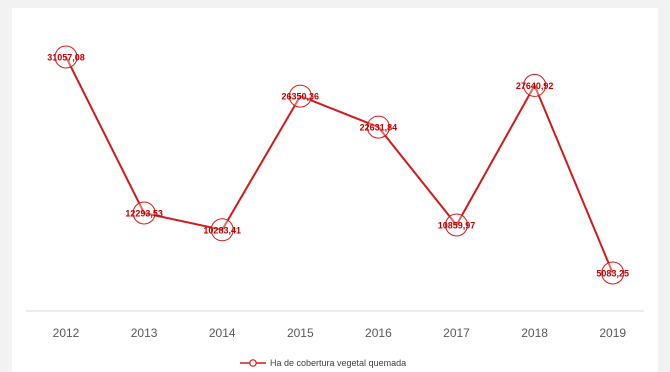  What do you see at coordinates (338, 363) in the screenshot?
I see `legend-label: Ha de cobertura vegetal quemada` at bounding box center [338, 363].